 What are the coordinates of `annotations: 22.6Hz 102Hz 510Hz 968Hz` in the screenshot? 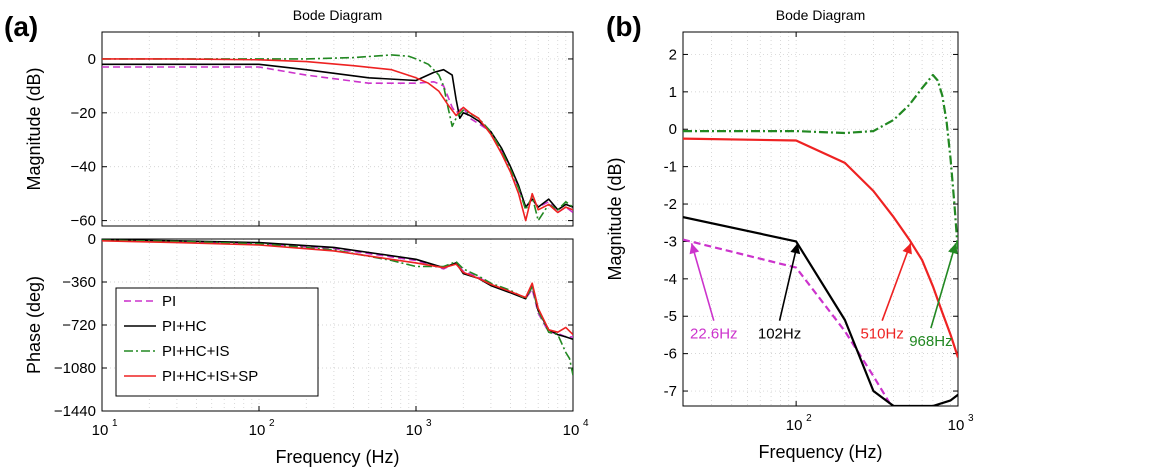 It's located at (823, 296).